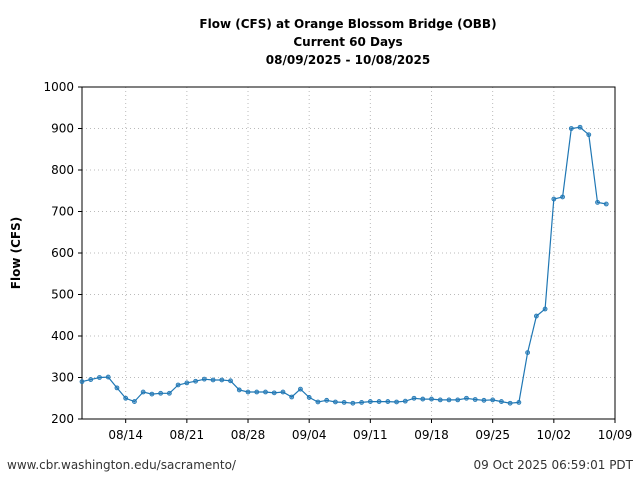 The width and height of the screenshot is (640, 480). Describe the element at coordinates (62, 378) in the screenshot. I see `y-tick-label: 300` at that location.